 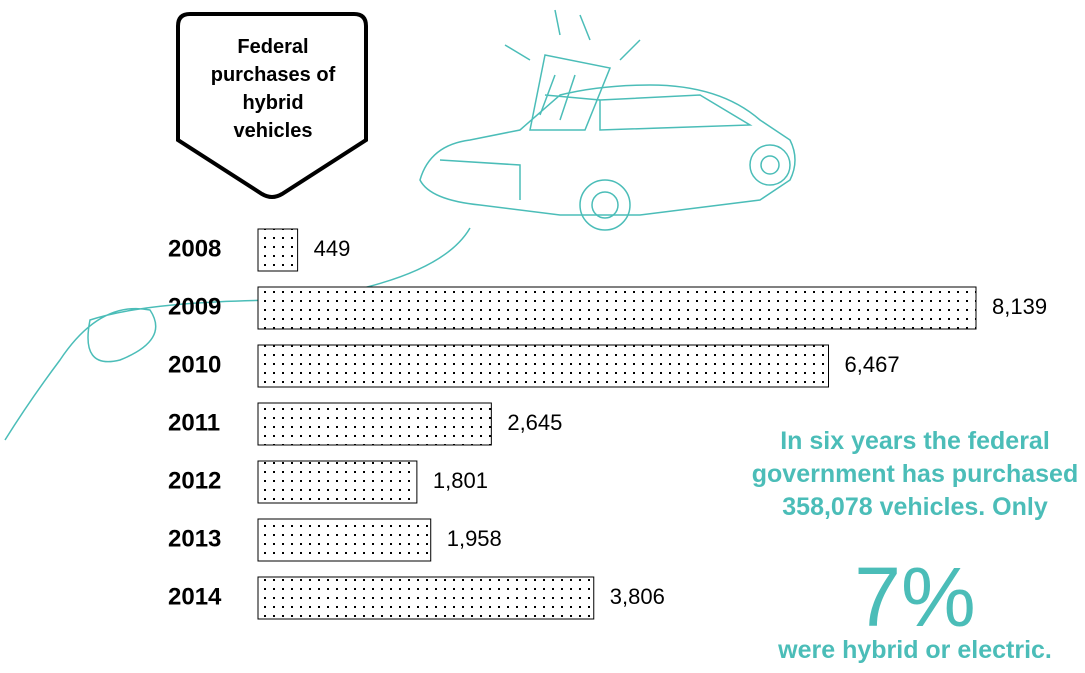 I want to click on y-tick-label: 2008, so click(x=194, y=248).